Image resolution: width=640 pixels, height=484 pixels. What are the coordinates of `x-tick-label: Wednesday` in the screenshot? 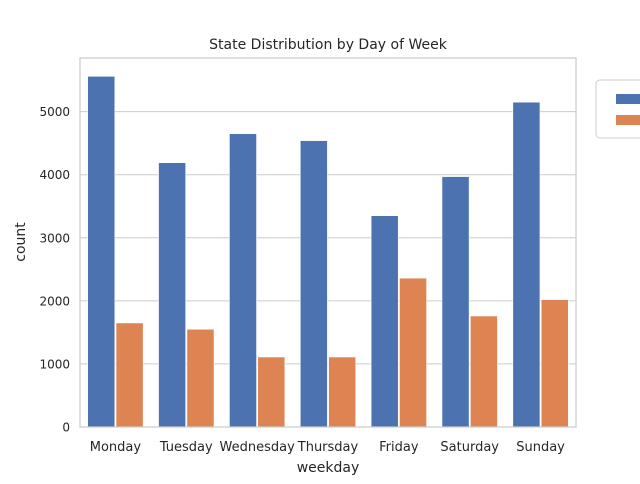 It's located at (258, 447).